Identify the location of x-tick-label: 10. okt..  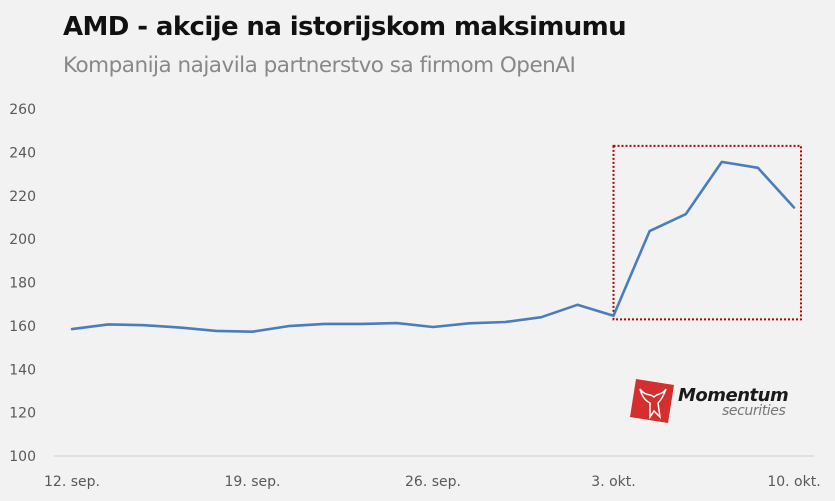
(793, 482).